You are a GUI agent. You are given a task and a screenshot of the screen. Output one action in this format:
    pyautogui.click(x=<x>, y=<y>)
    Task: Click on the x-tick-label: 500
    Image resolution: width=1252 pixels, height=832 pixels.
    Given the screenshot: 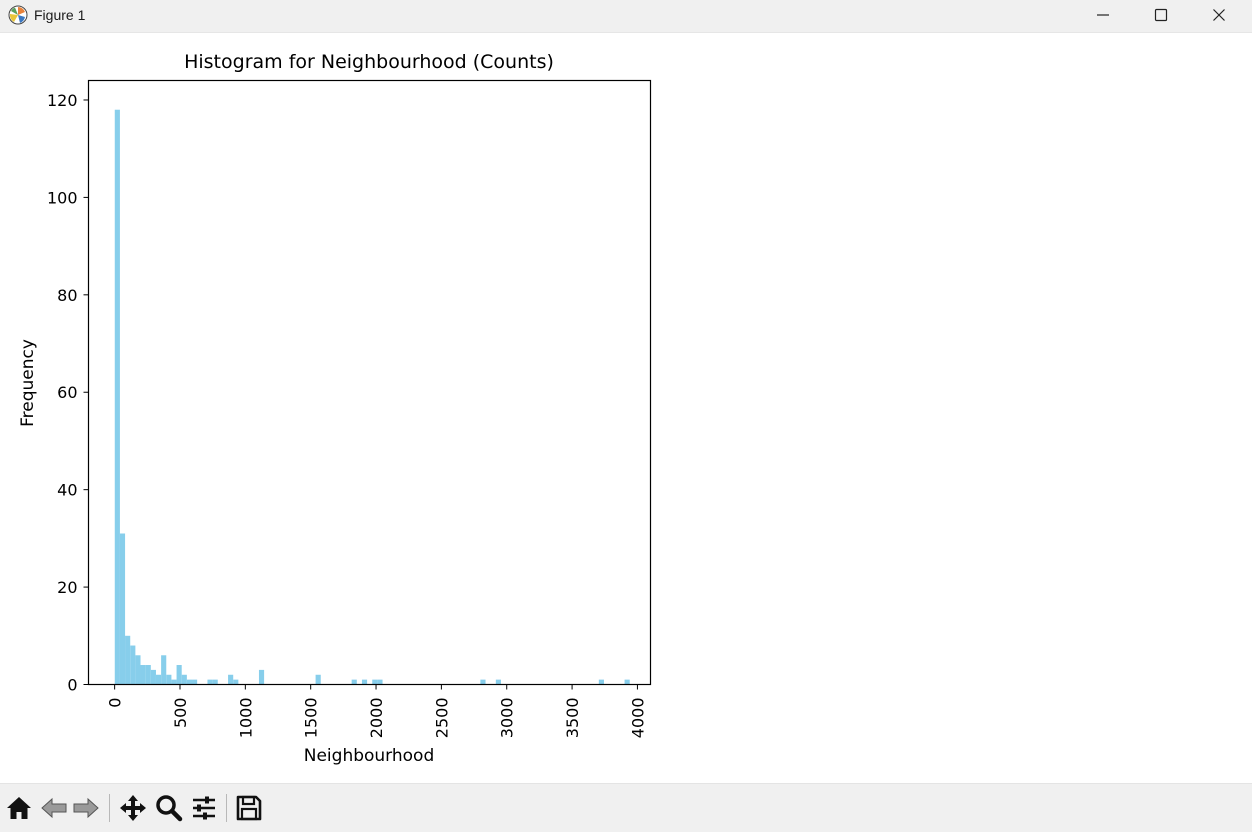 What is the action you would take?
    pyautogui.click(x=180, y=713)
    